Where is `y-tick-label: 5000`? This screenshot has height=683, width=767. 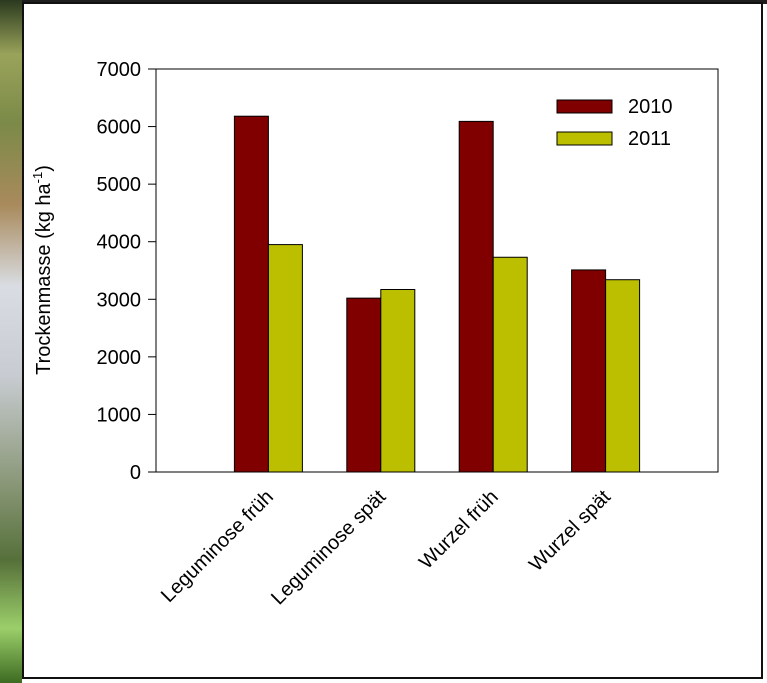 y-tick-label: 5000 is located at coordinates (119, 185).